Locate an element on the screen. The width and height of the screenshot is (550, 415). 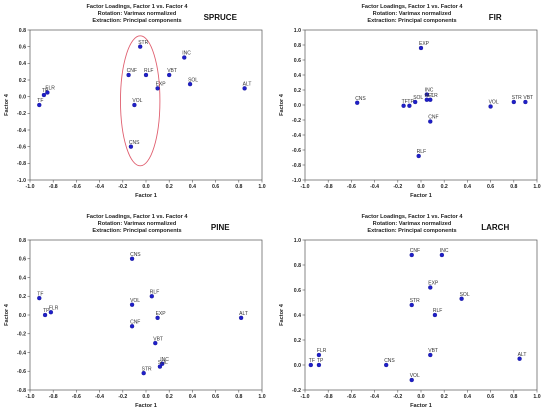
species-label: PINE is located at coordinates (220, 227).